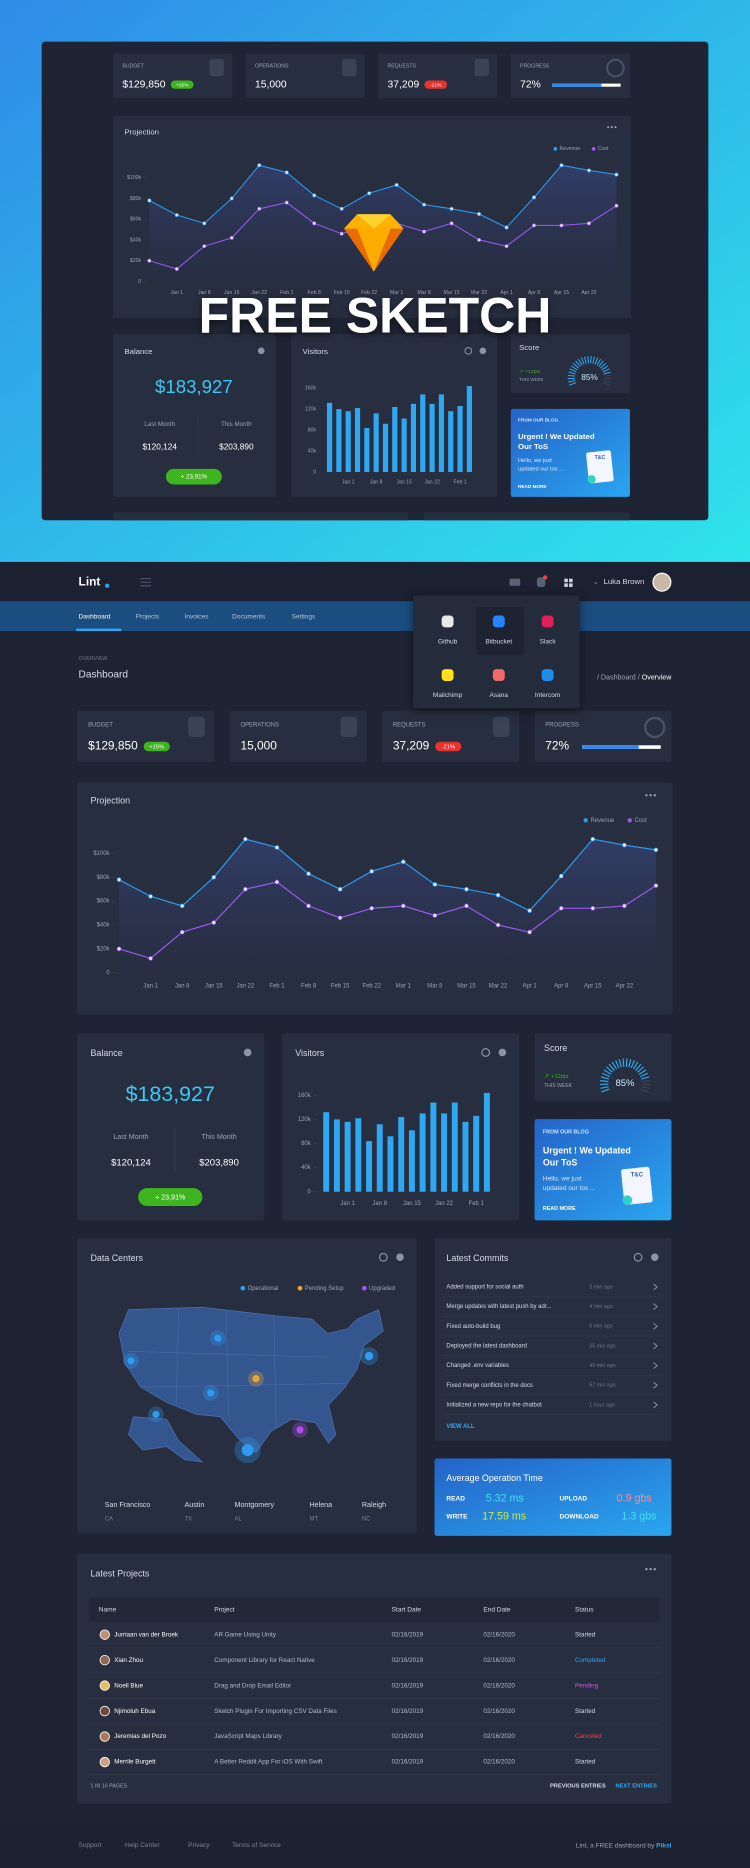 This screenshot has height=1868, width=750. I want to click on stat-value: 15,000, so click(258, 746).